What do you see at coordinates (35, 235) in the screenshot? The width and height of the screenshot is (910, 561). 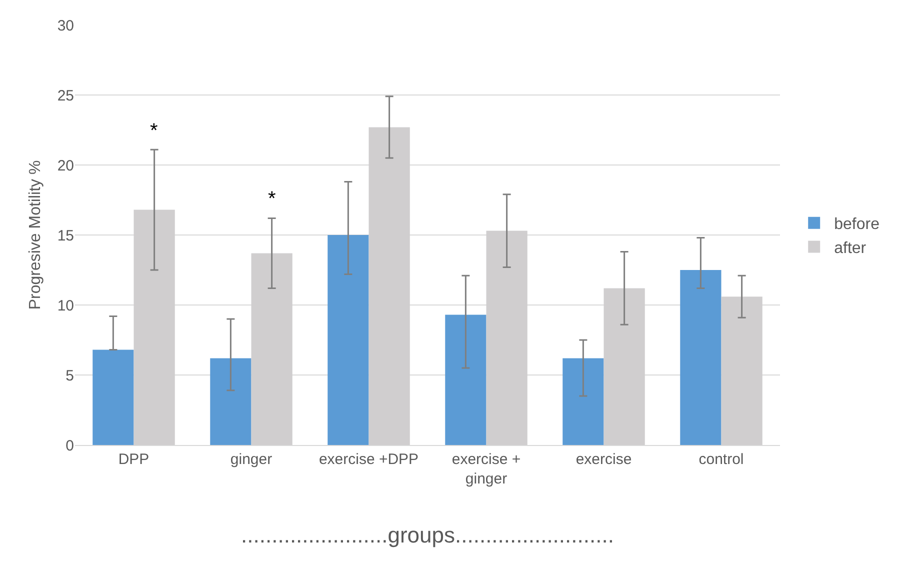 I see `y-axis-title: Progresive Motility %` at bounding box center [35, 235].